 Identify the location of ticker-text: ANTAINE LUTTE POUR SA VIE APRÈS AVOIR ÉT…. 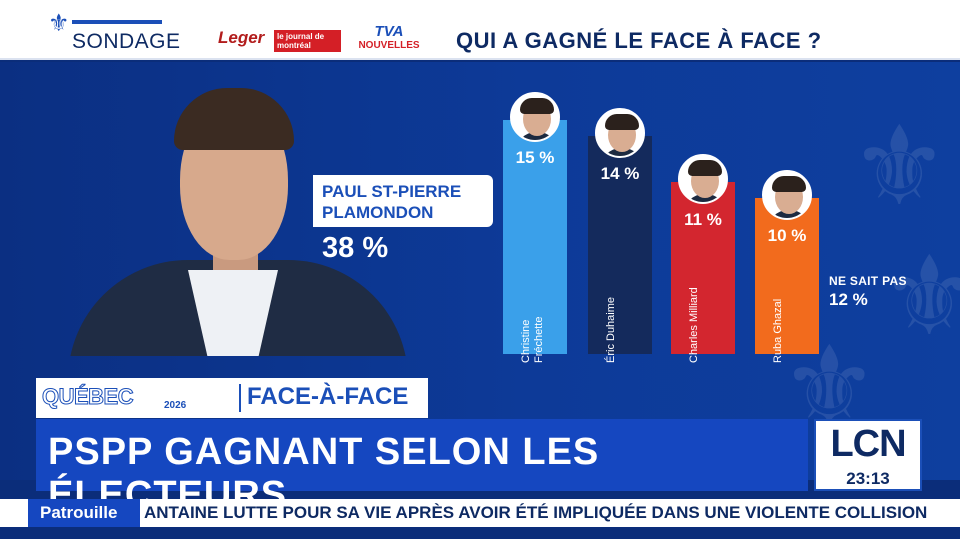
(536, 512).